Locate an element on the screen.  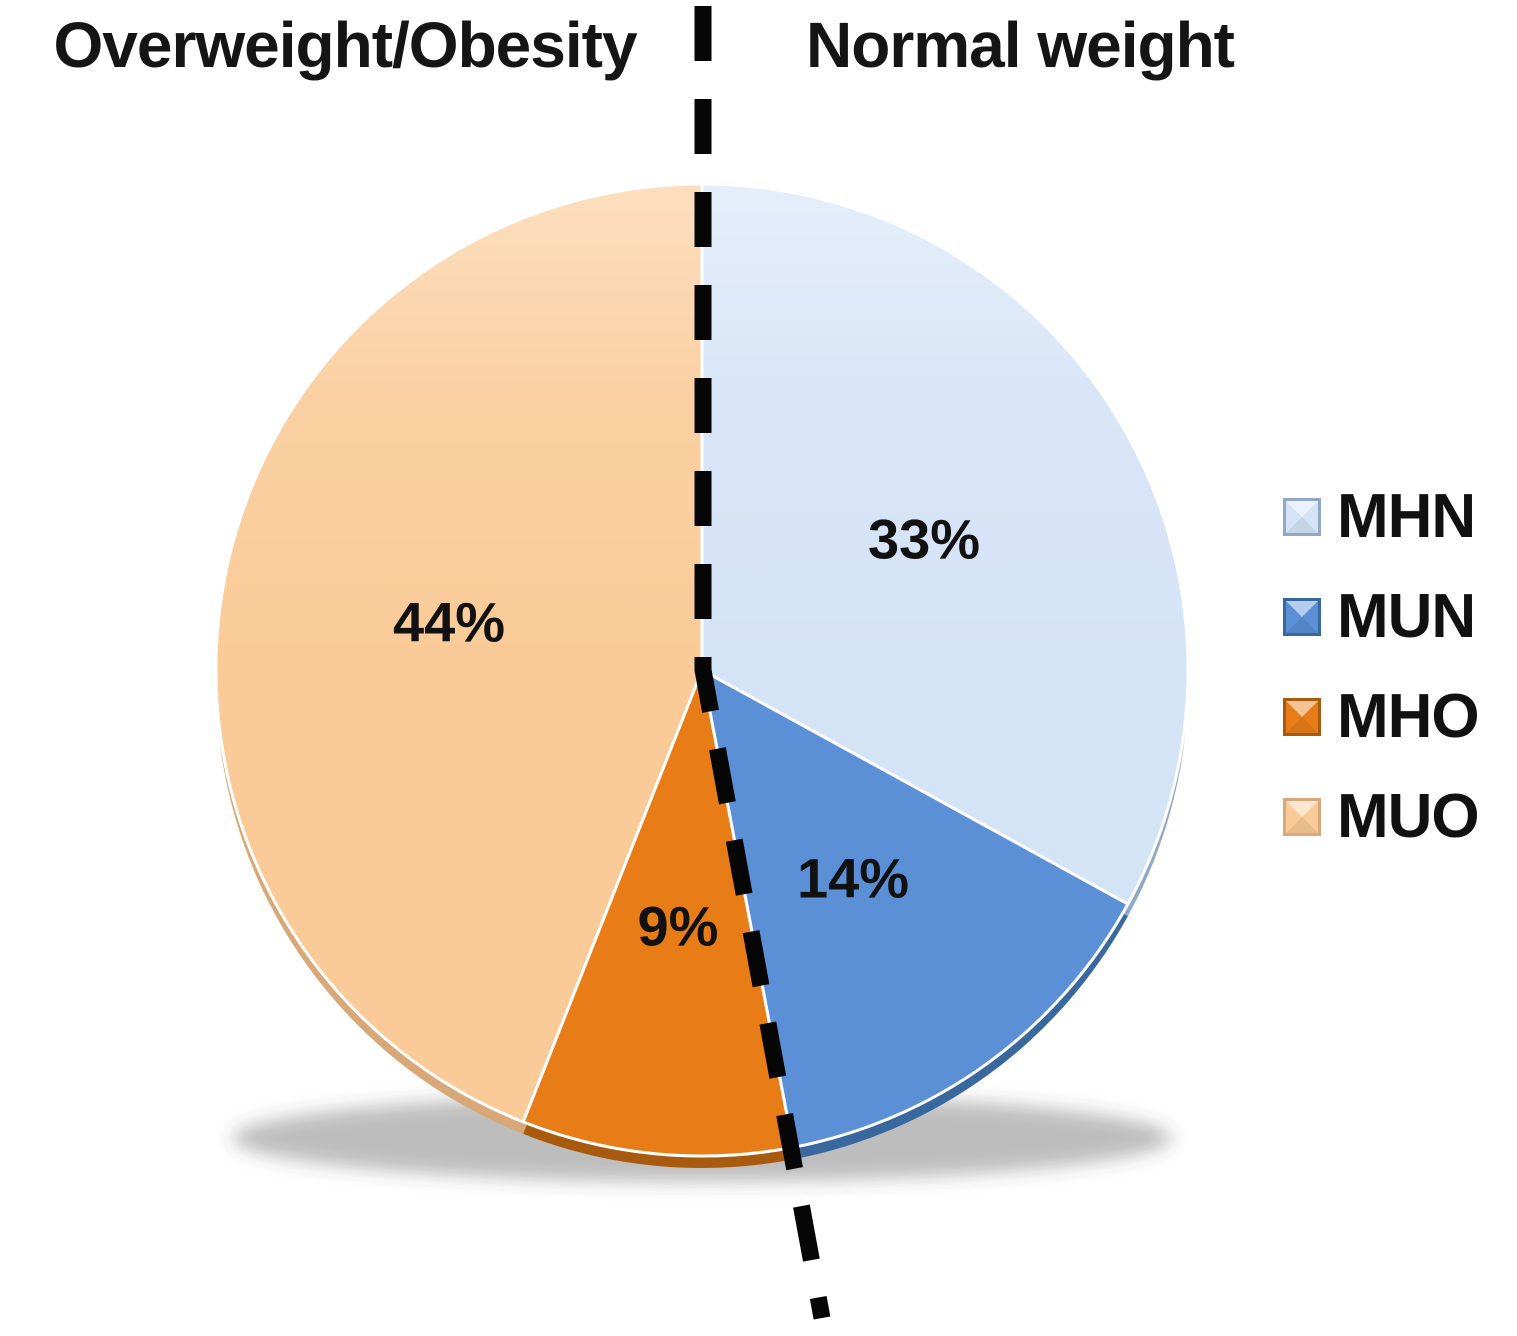
legend-item-mhn: MHN is located at coordinates (1381, 517).